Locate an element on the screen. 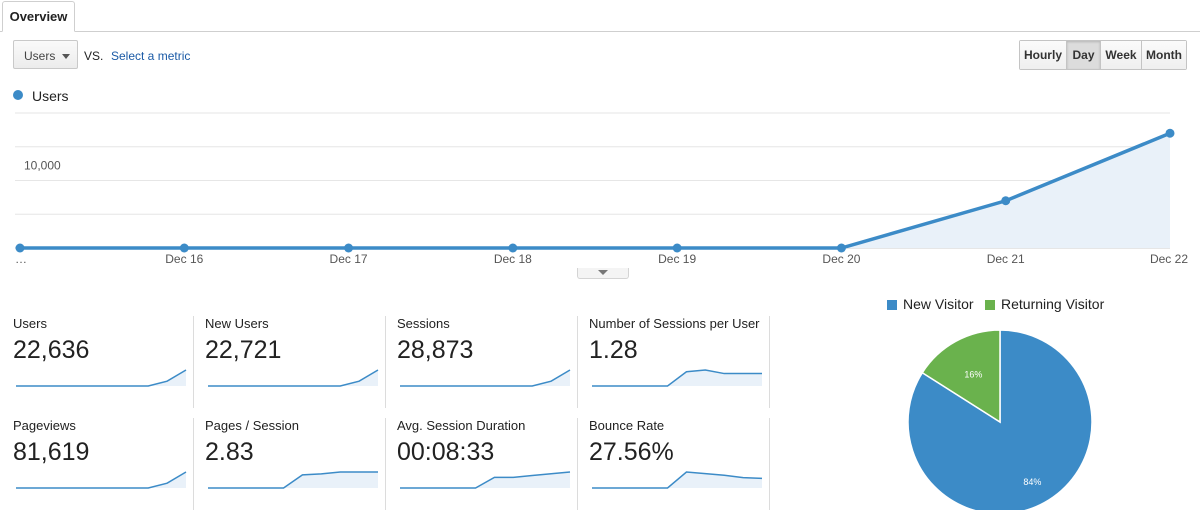  day-button: Day is located at coordinates (1084, 55).